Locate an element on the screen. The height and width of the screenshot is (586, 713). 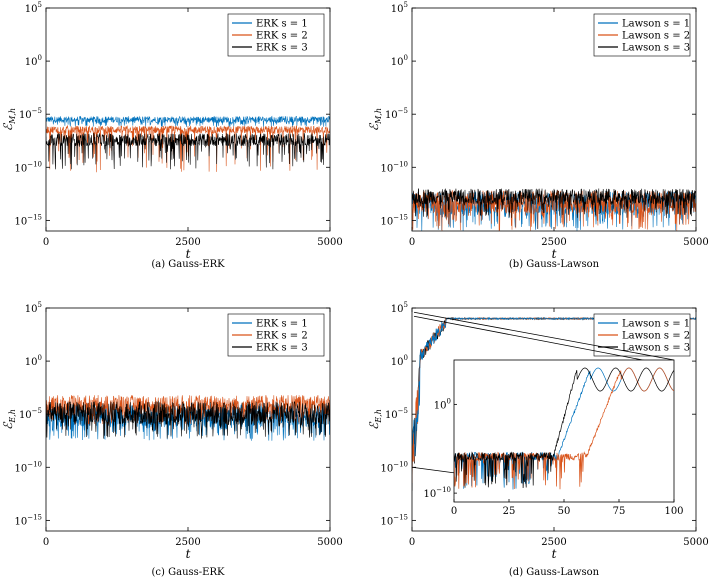
inset-x-tick-label: 100 is located at coordinates (673, 511).